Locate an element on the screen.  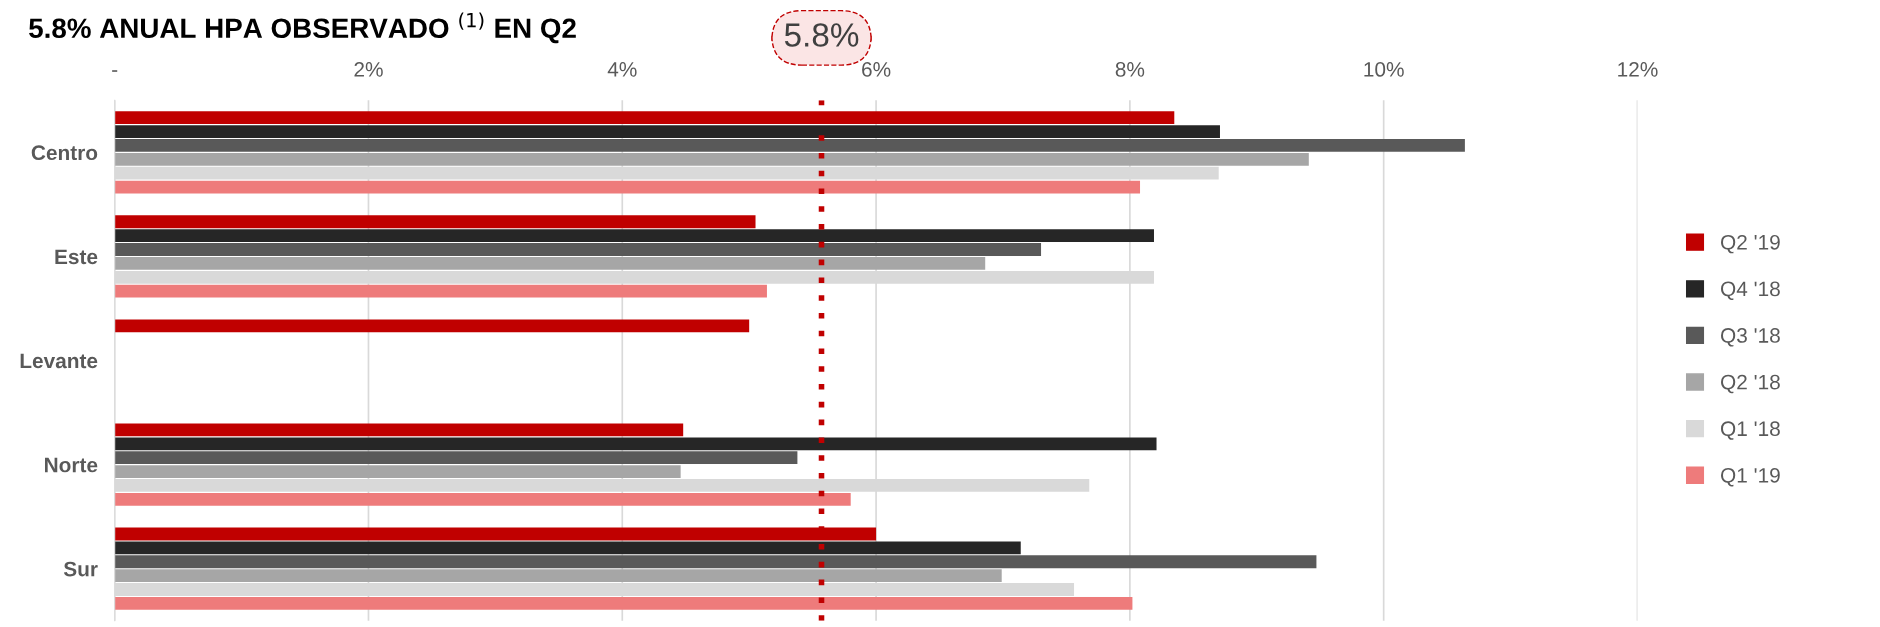
x-tick-label: 12% is located at coordinates (1638, 69).